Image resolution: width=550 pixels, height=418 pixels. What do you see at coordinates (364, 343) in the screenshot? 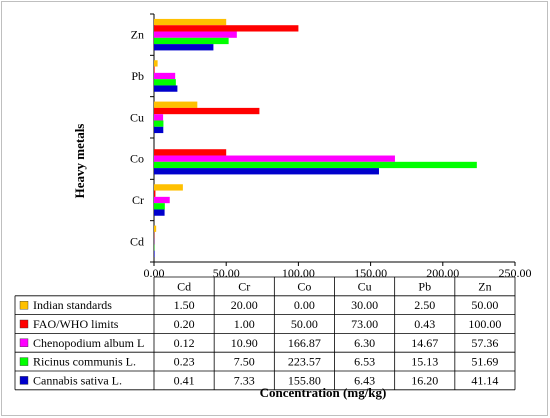
I see `table-value-cell: 6.30` at bounding box center [364, 343].